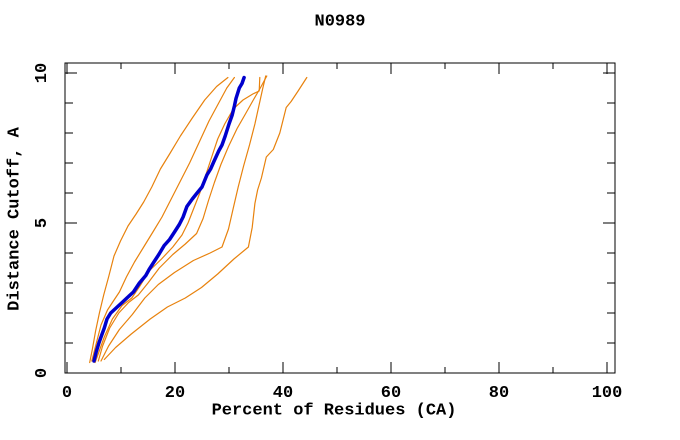 This screenshot has width=680, height=440. I want to click on y-axis-label: Distance Cutoff, A, so click(15, 219).